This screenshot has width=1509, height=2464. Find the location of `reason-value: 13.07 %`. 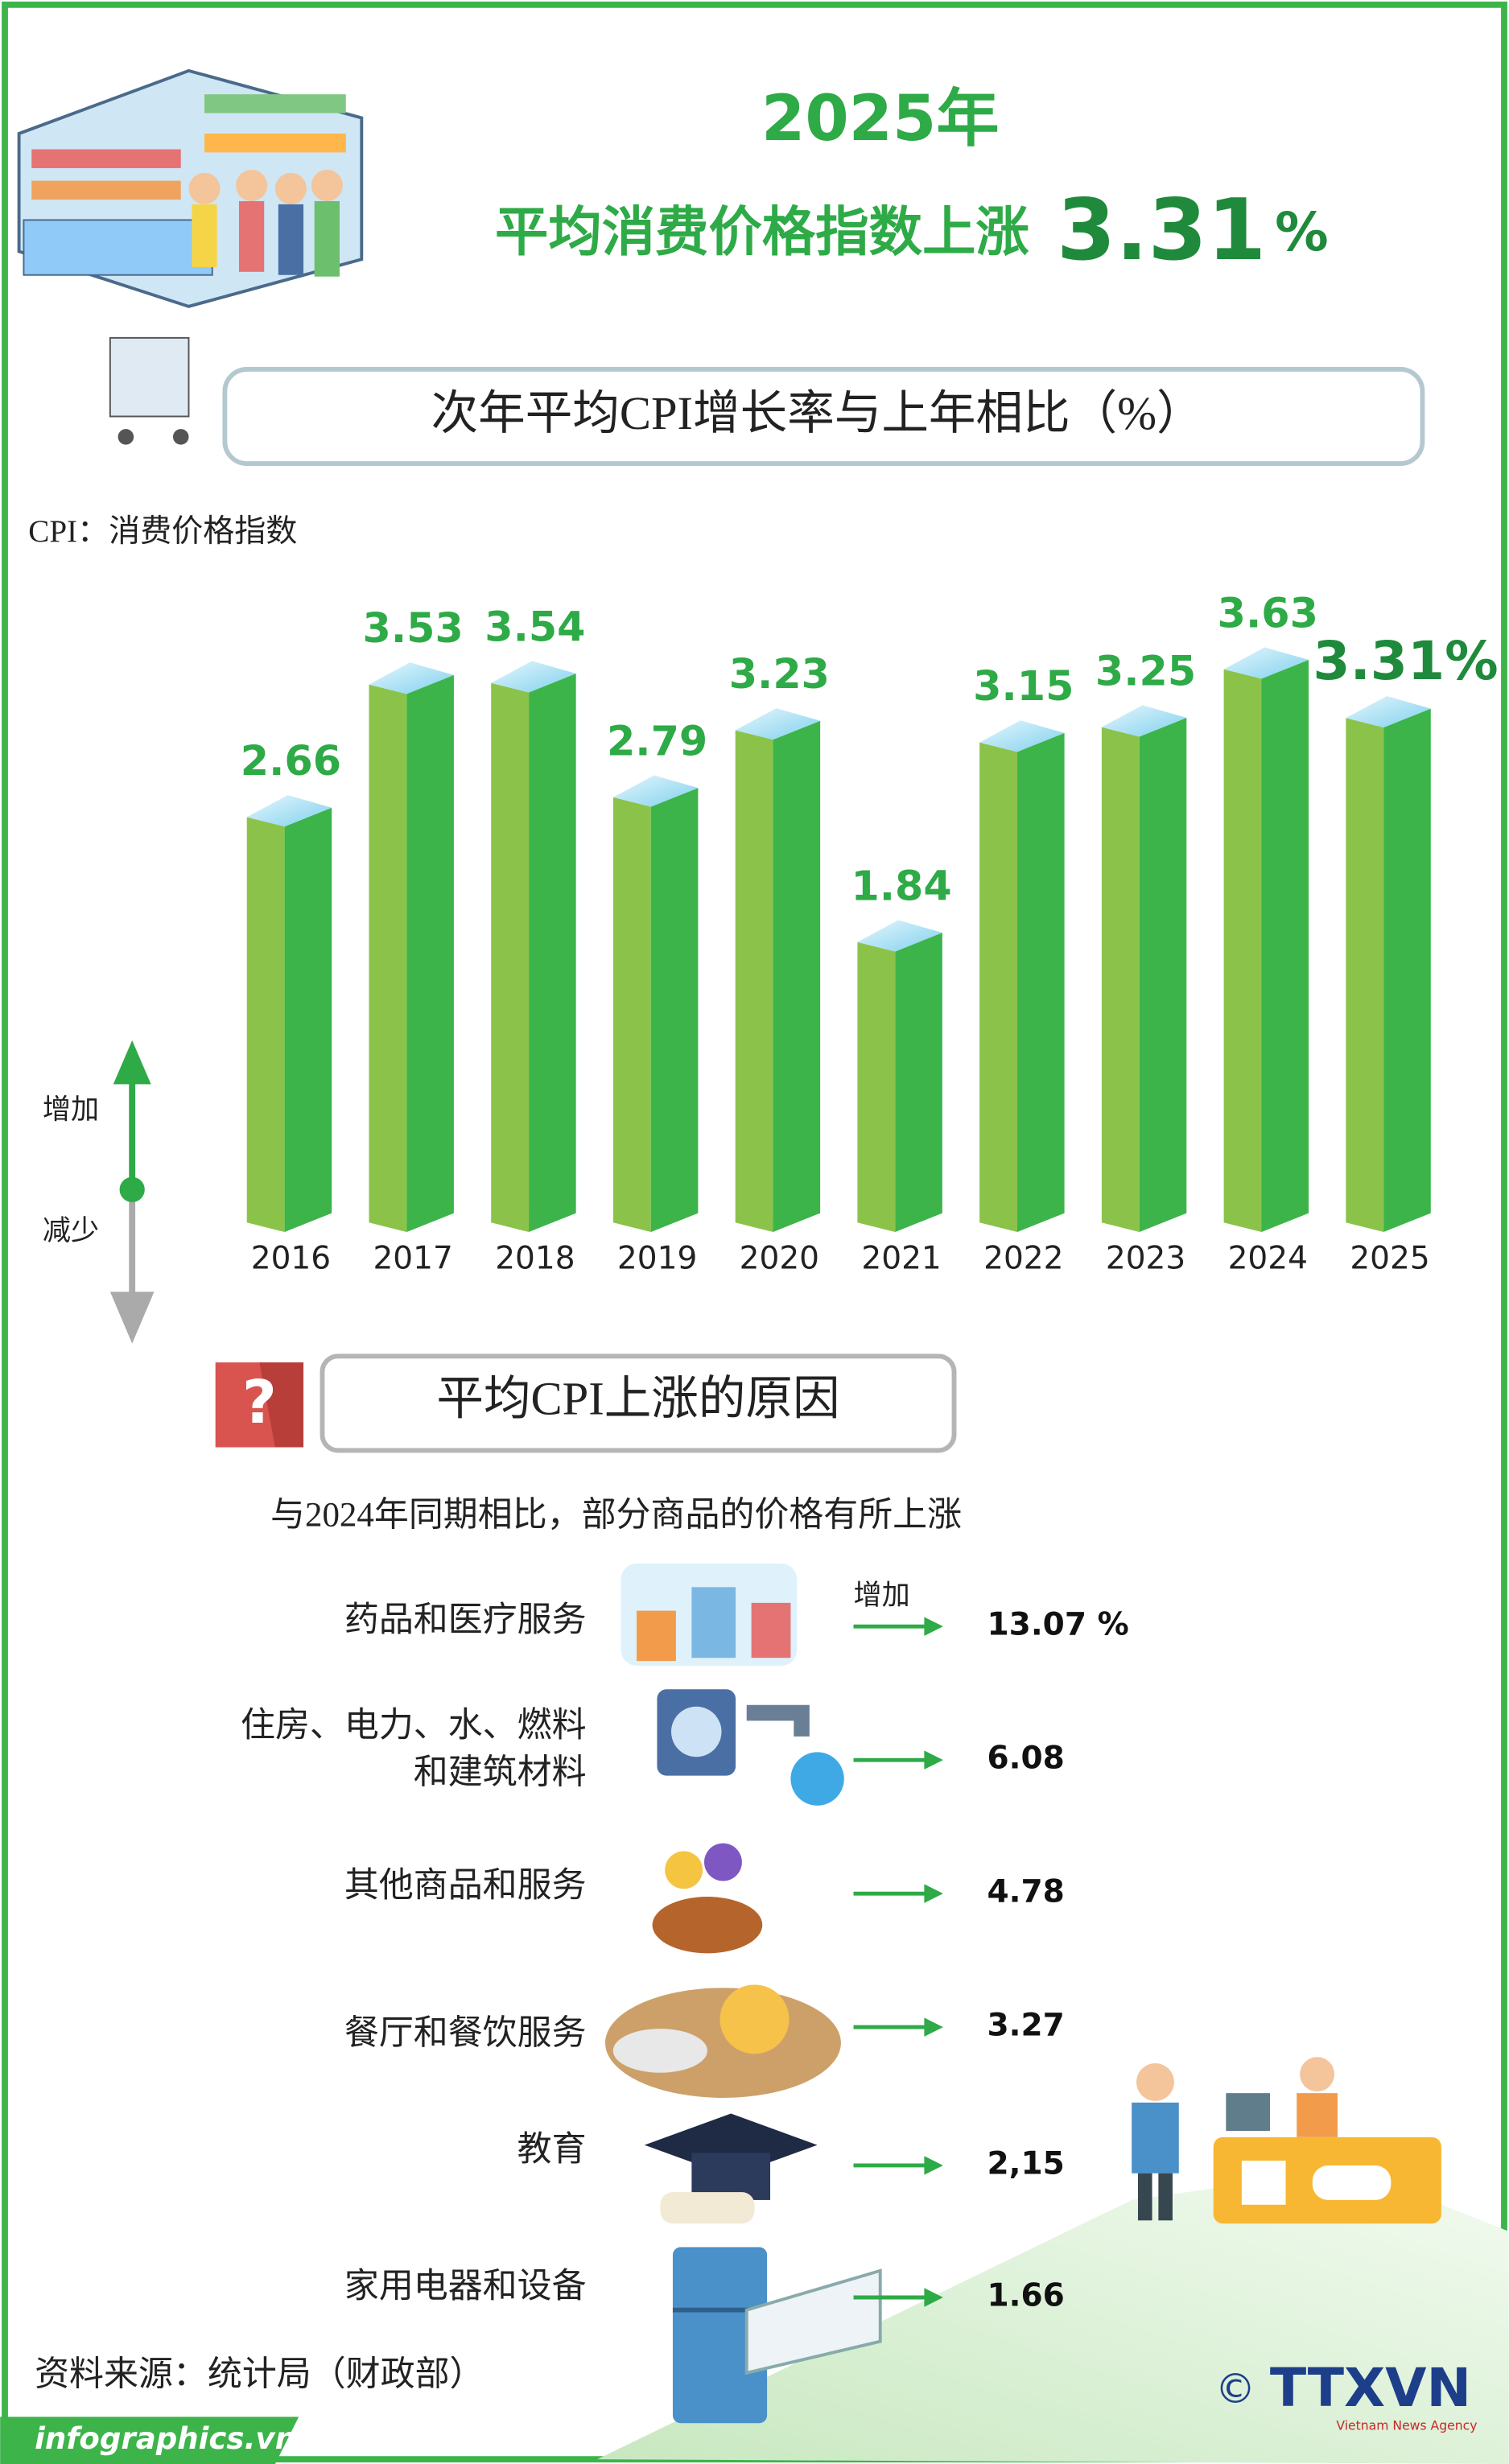

reason-value: 13.07 % is located at coordinates (1058, 1625).